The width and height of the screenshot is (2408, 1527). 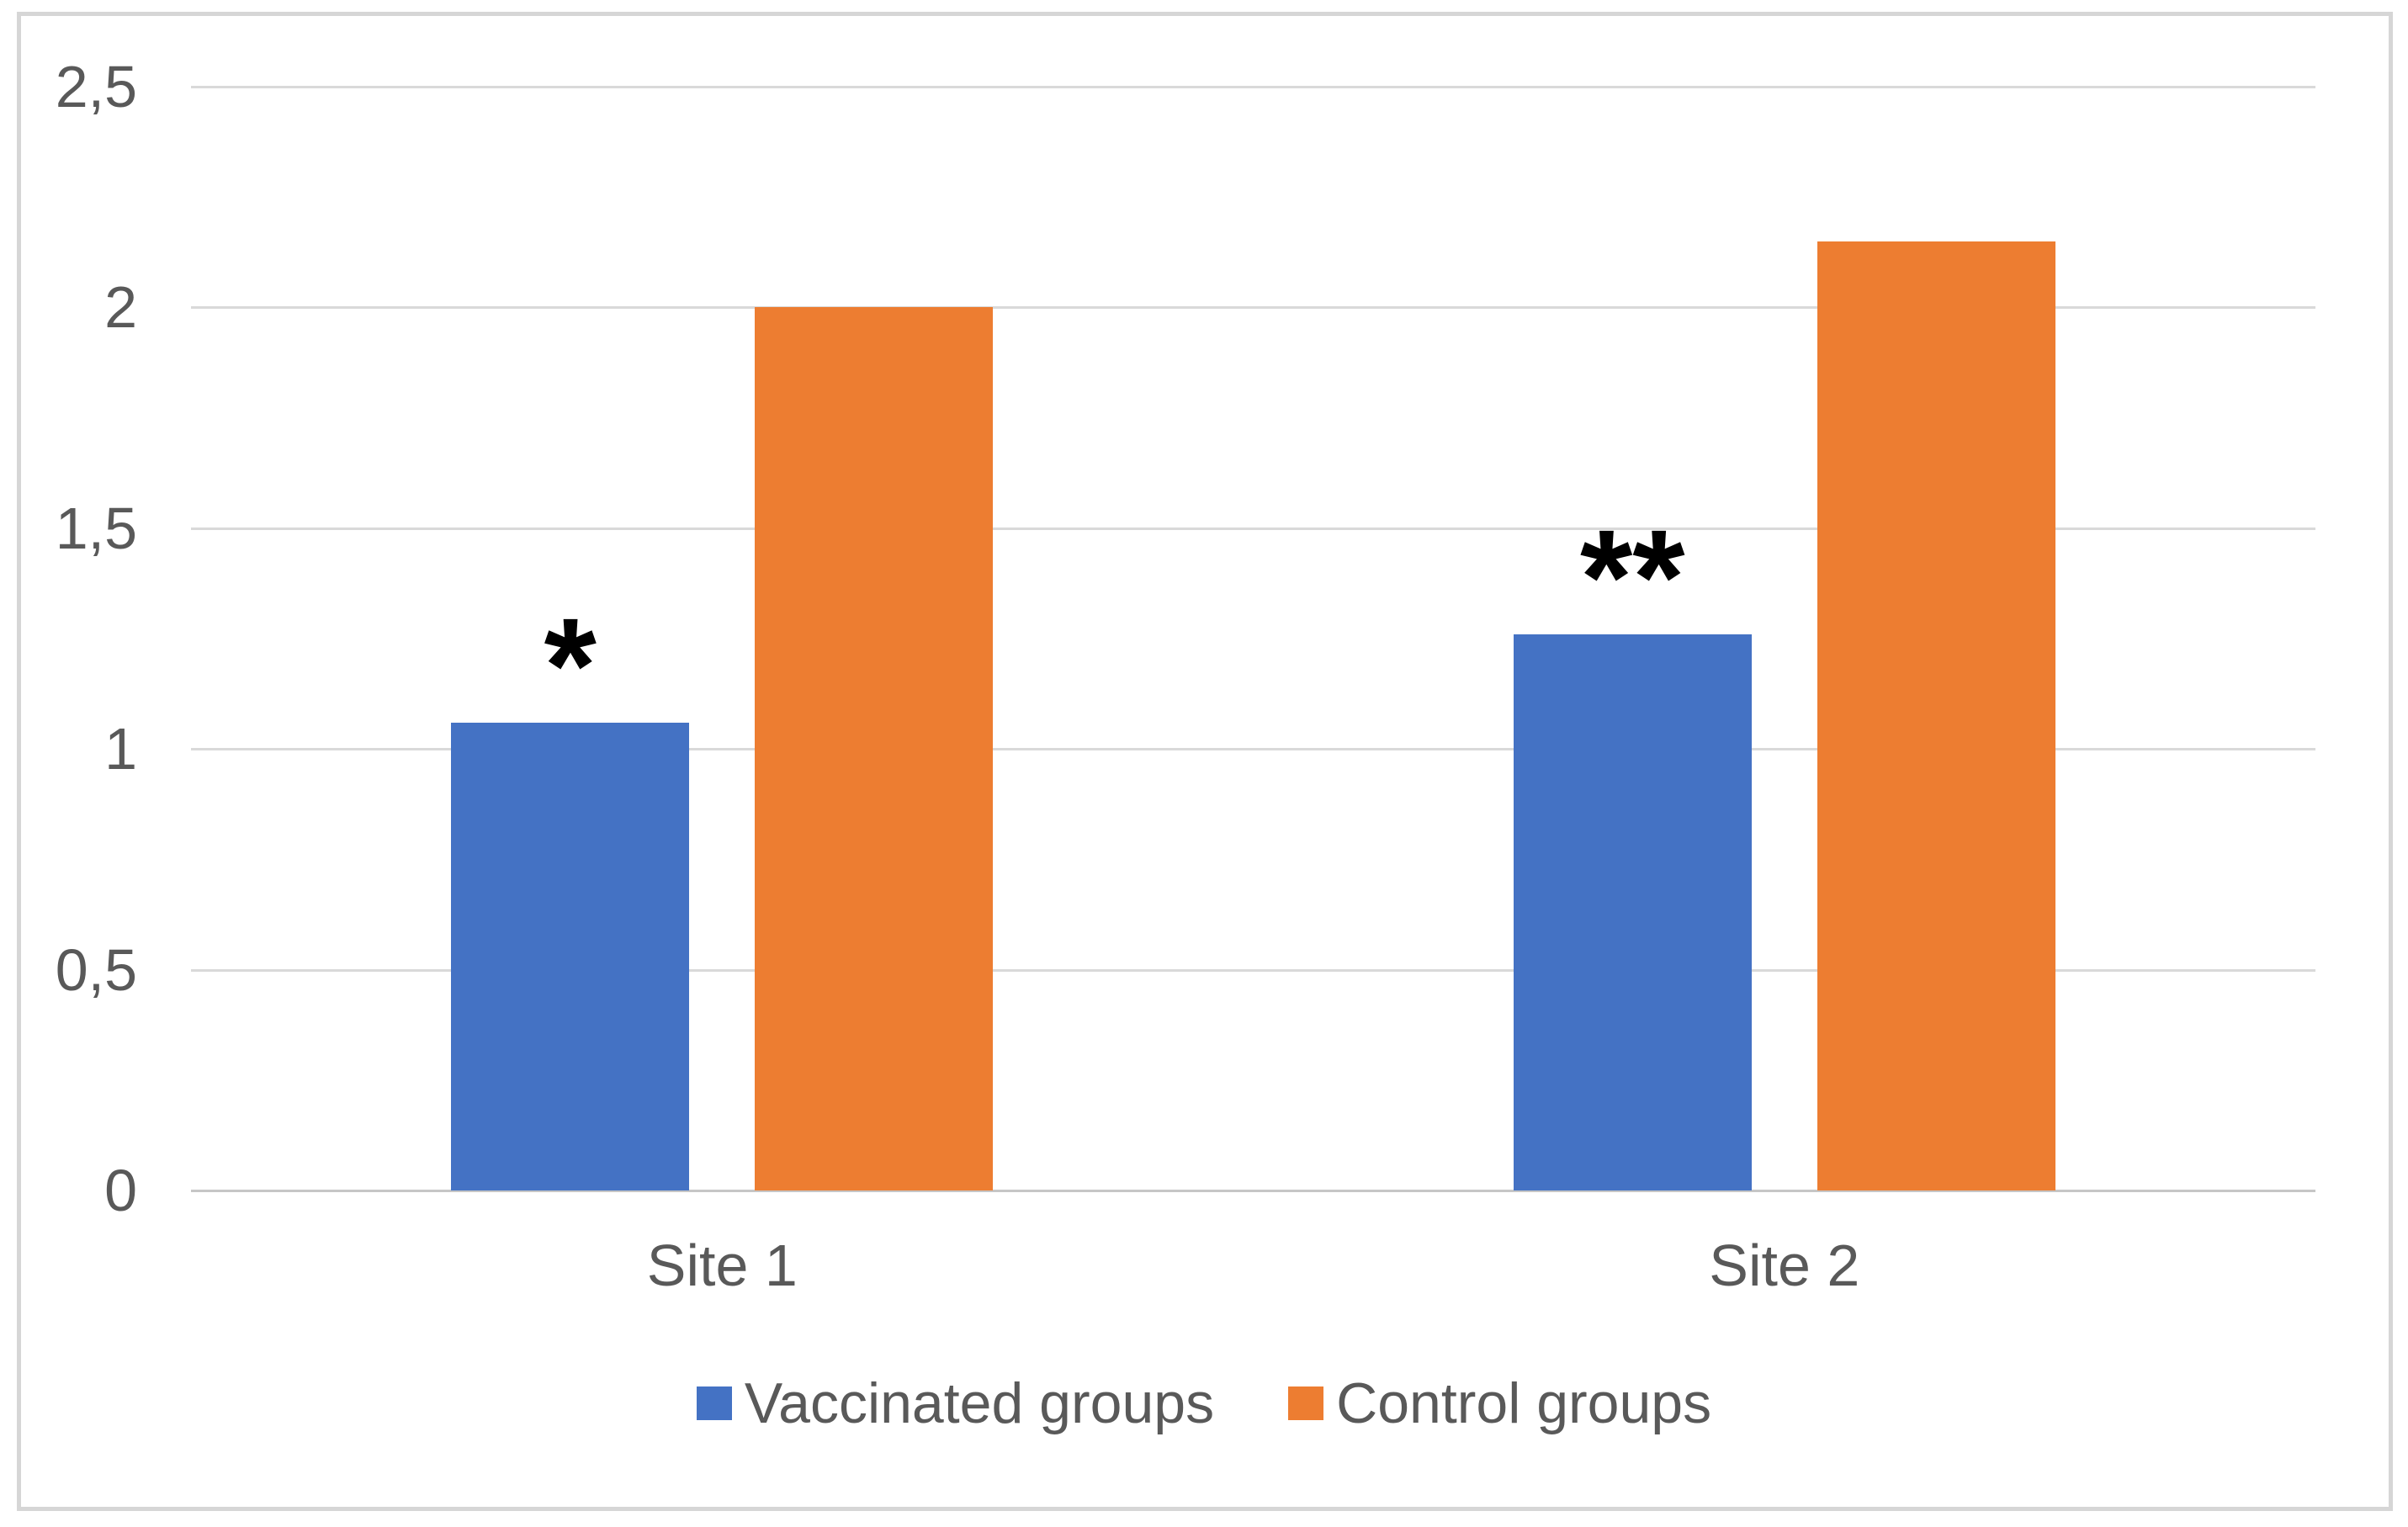 I want to click on legend-item-control-groups: Control groups, so click(x=1499, y=1403).